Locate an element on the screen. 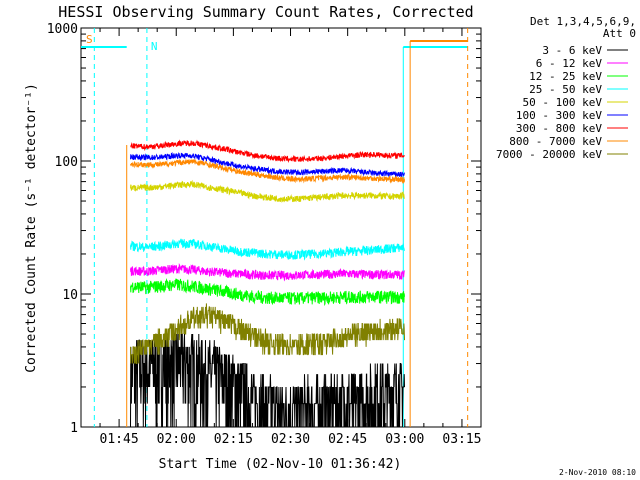  legend-entry-label: 12 - 25 keV is located at coordinates (565, 76).